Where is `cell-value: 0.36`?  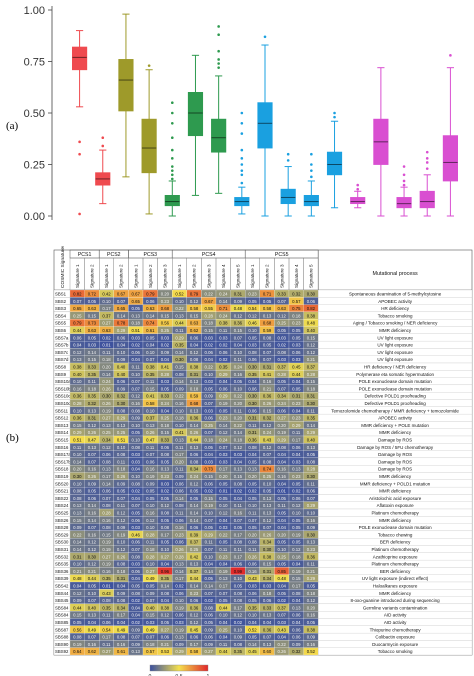
cell-value: 0.36 is located at coordinates (77, 418).